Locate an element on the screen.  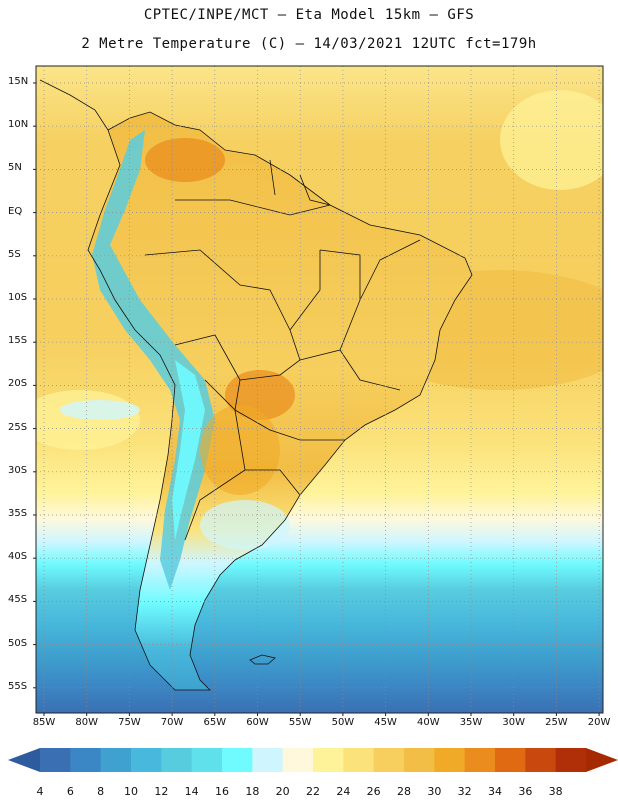
lon-tick-label: 20W is located at coordinates (599, 722).